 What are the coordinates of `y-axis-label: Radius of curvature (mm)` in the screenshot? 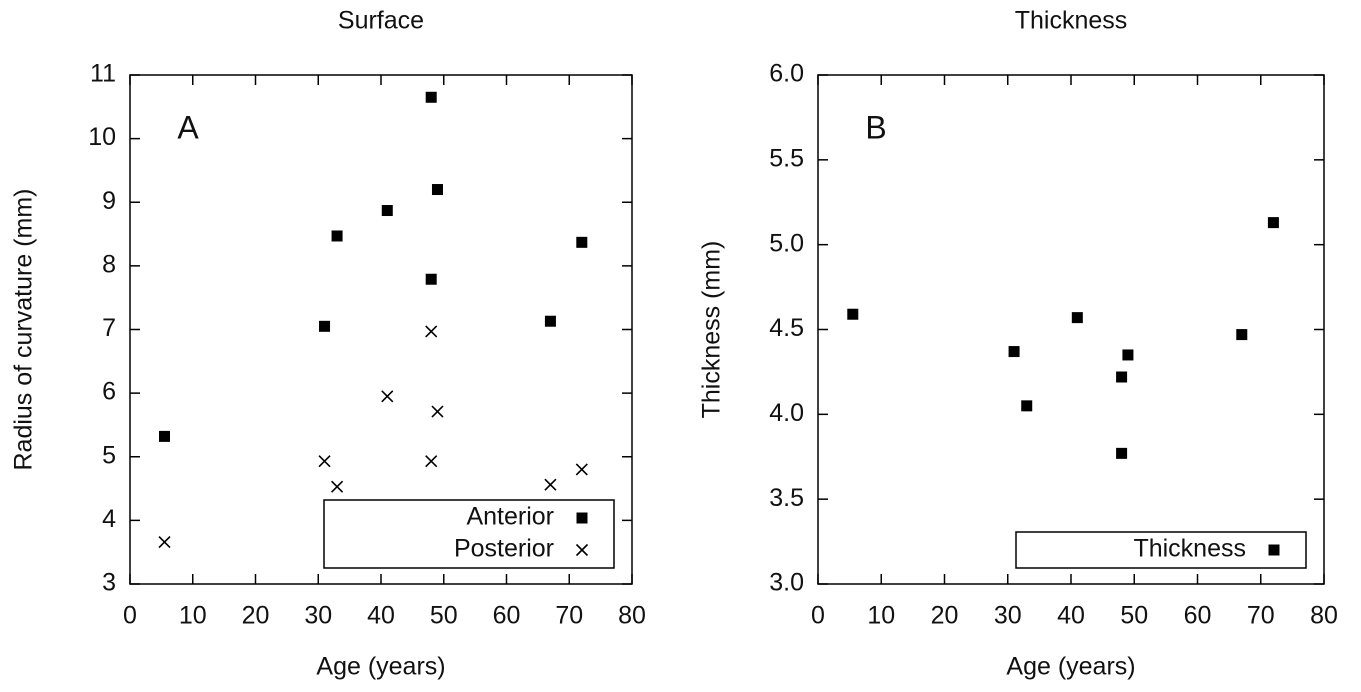 It's located at (24, 329).